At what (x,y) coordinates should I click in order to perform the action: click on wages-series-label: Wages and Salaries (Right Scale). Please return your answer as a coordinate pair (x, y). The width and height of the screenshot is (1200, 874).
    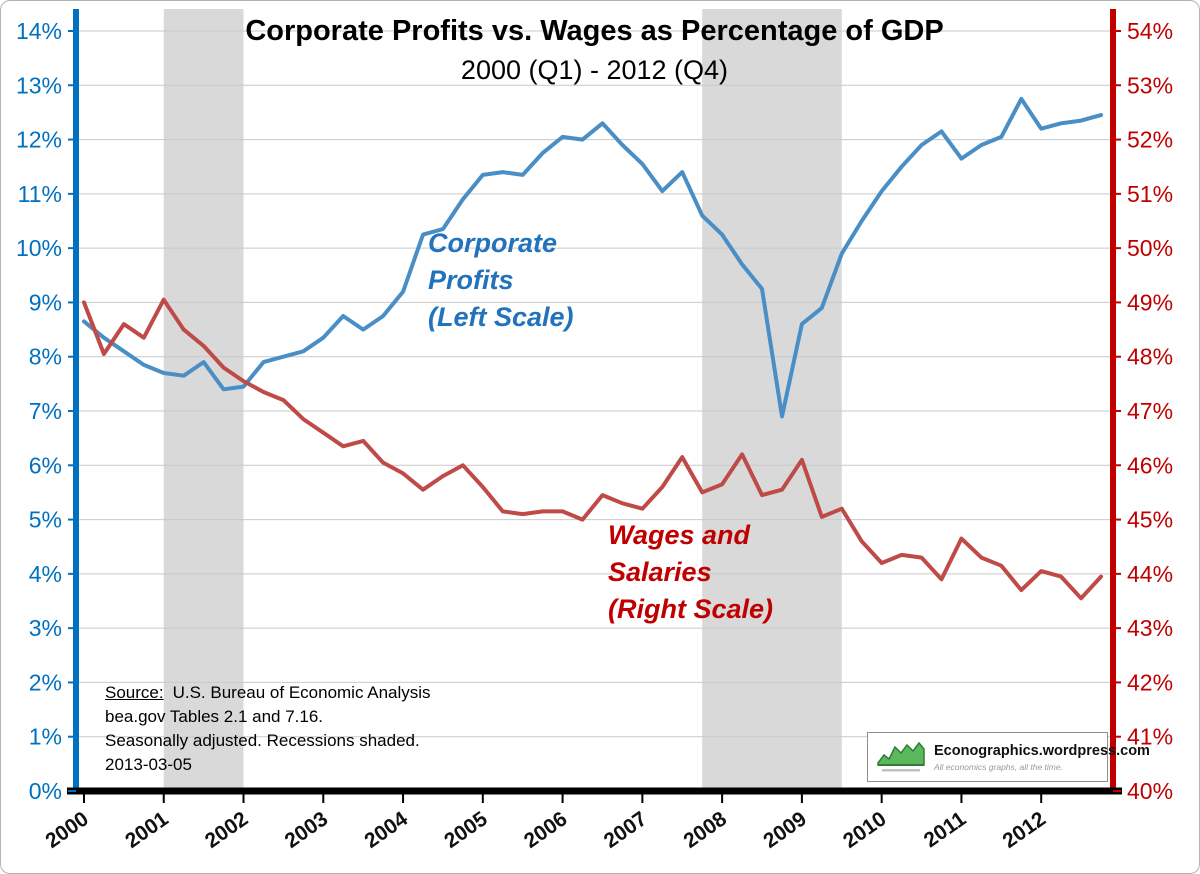
    Looking at the image, I should click on (690, 572).